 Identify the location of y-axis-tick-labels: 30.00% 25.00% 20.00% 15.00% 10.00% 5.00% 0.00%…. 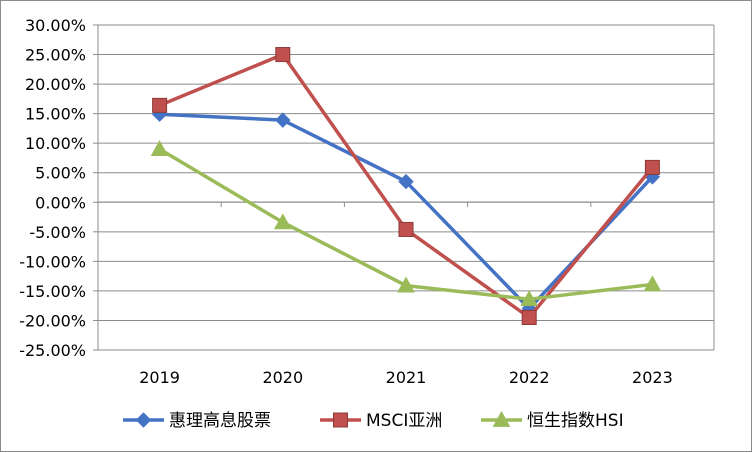
(52, 188).